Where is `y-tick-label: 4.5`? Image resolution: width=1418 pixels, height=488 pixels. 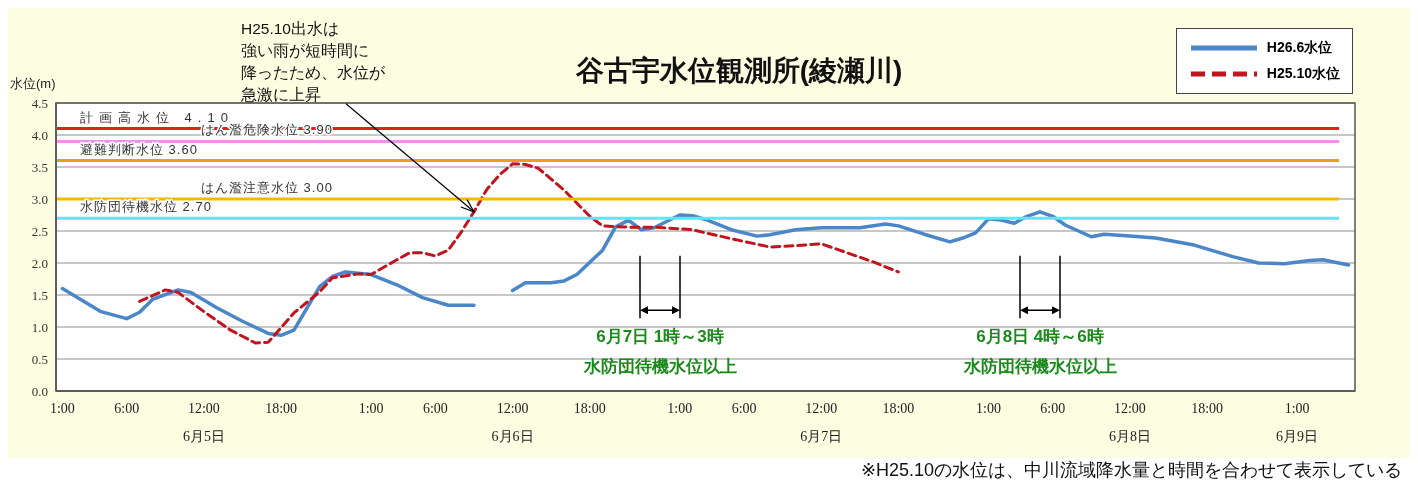
y-tick-label: 4.5 is located at coordinates (39, 103).